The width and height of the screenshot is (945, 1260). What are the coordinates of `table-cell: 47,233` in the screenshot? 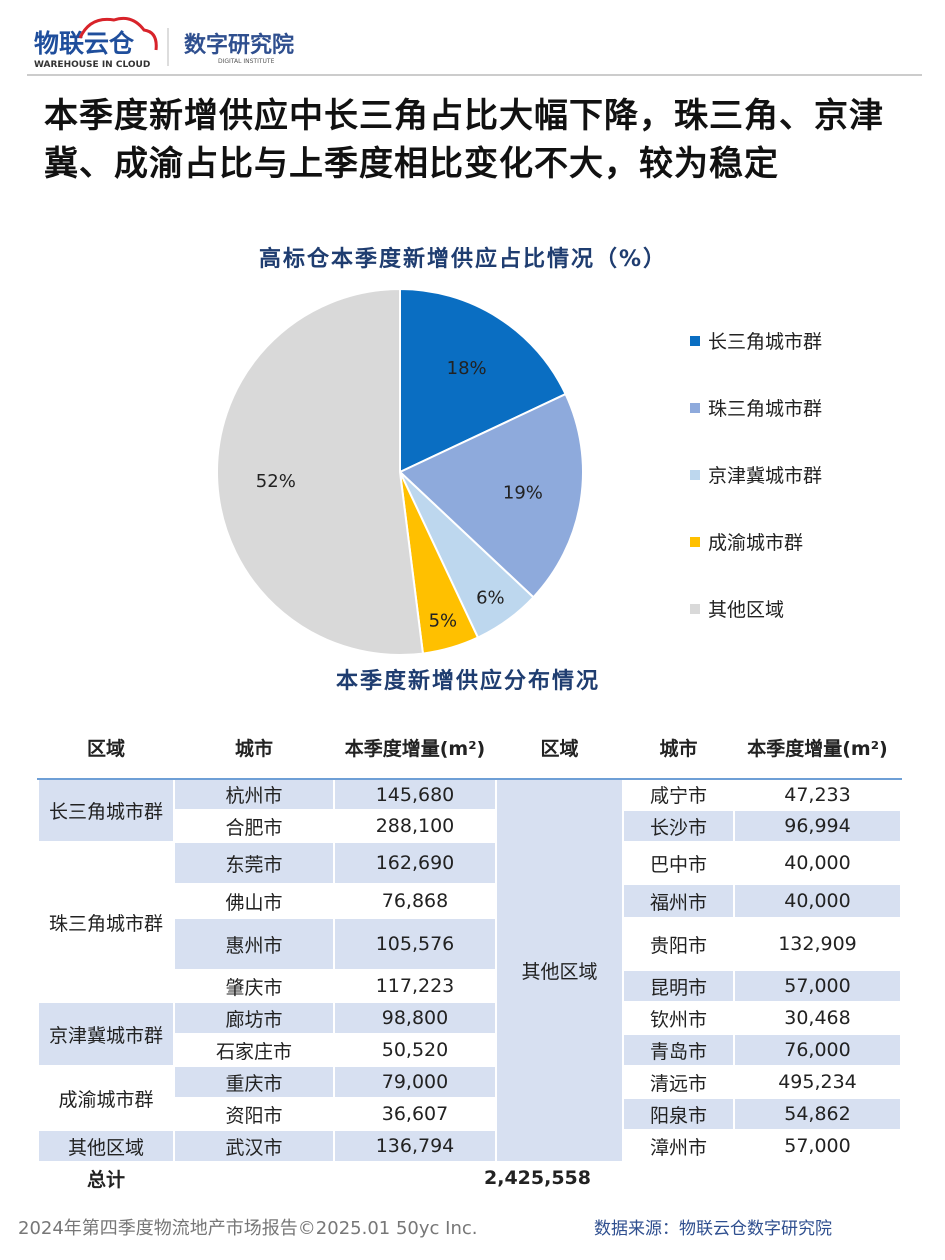 It's located at (817, 794).